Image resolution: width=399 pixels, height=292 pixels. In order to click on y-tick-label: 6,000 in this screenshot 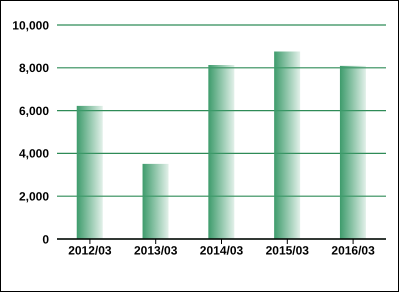, I will do `click(34, 111)`.